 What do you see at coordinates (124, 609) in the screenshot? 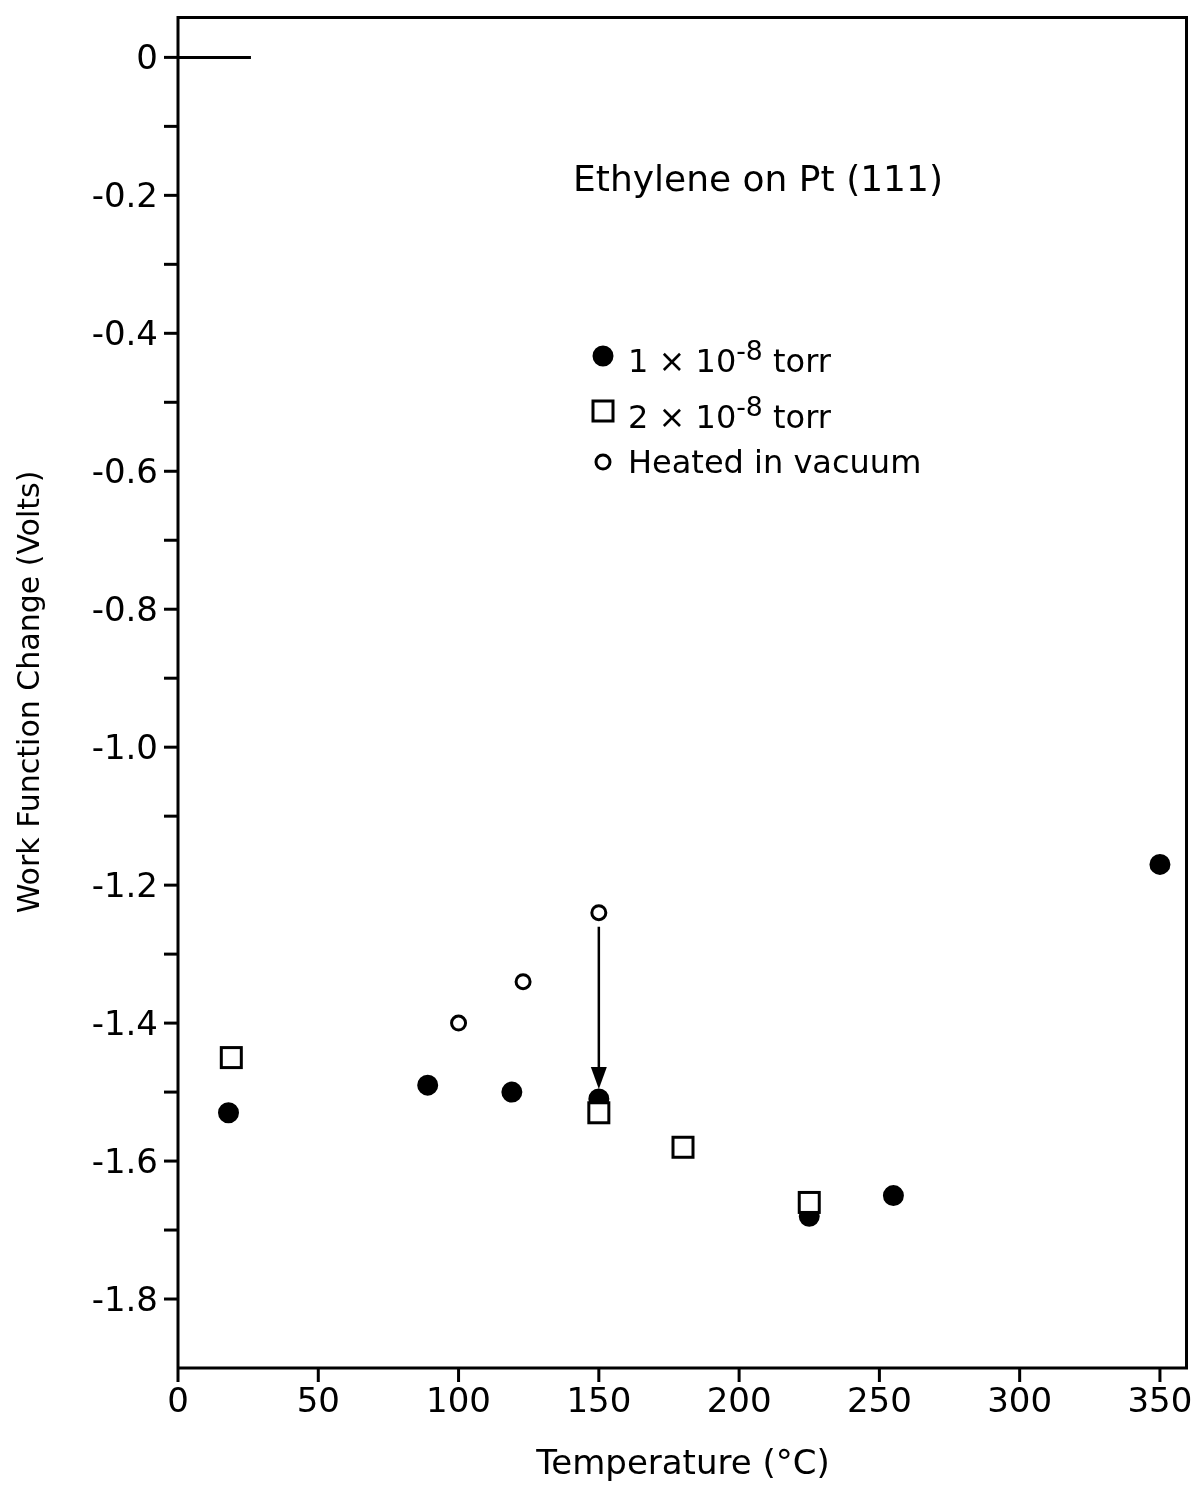
I see `y-tick-label: -0.8` at bounding box center [124, 609].